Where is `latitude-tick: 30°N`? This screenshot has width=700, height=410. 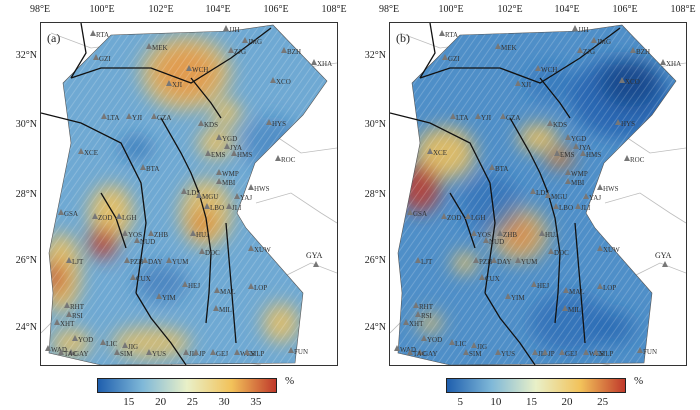 latitude-tick: 30°N is located at coordinates (375, 124).